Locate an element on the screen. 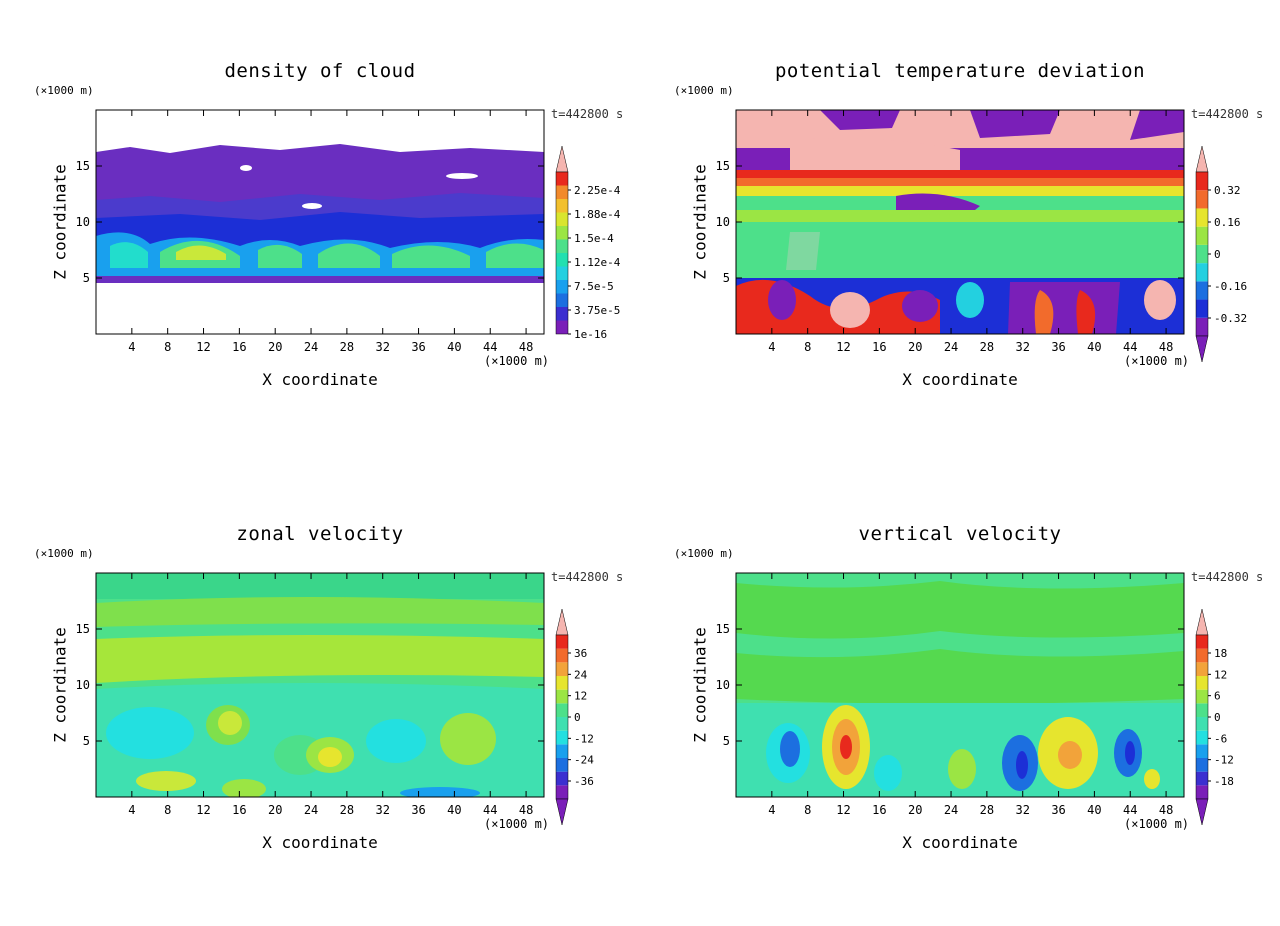  colorbar-label: -0.32 is located at coordinates (1230, 318).